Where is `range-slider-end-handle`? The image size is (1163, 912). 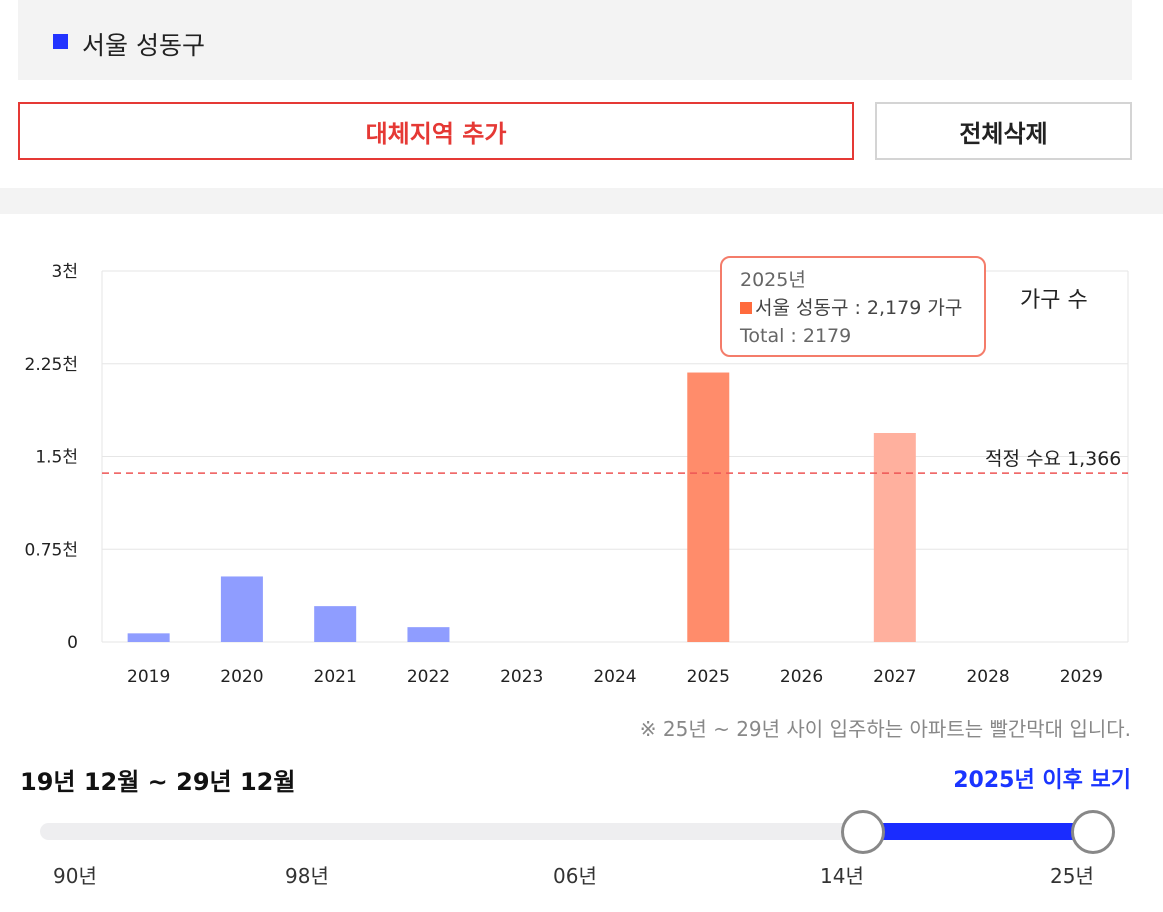 range-slider-end-handle is located at coordinates (1093, 832).